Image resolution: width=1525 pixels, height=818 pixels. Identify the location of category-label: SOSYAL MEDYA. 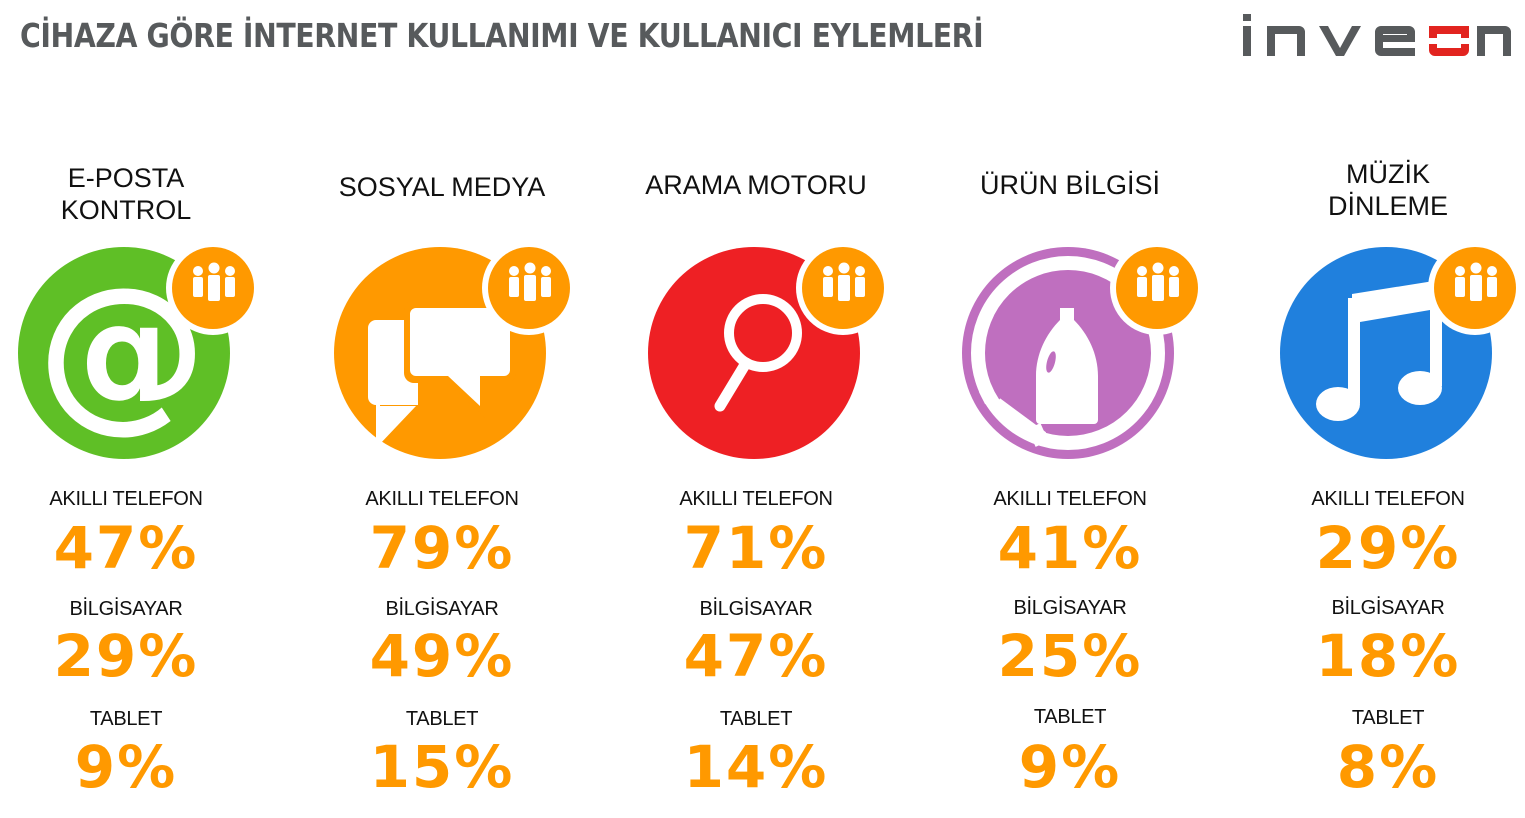
(442, 187).